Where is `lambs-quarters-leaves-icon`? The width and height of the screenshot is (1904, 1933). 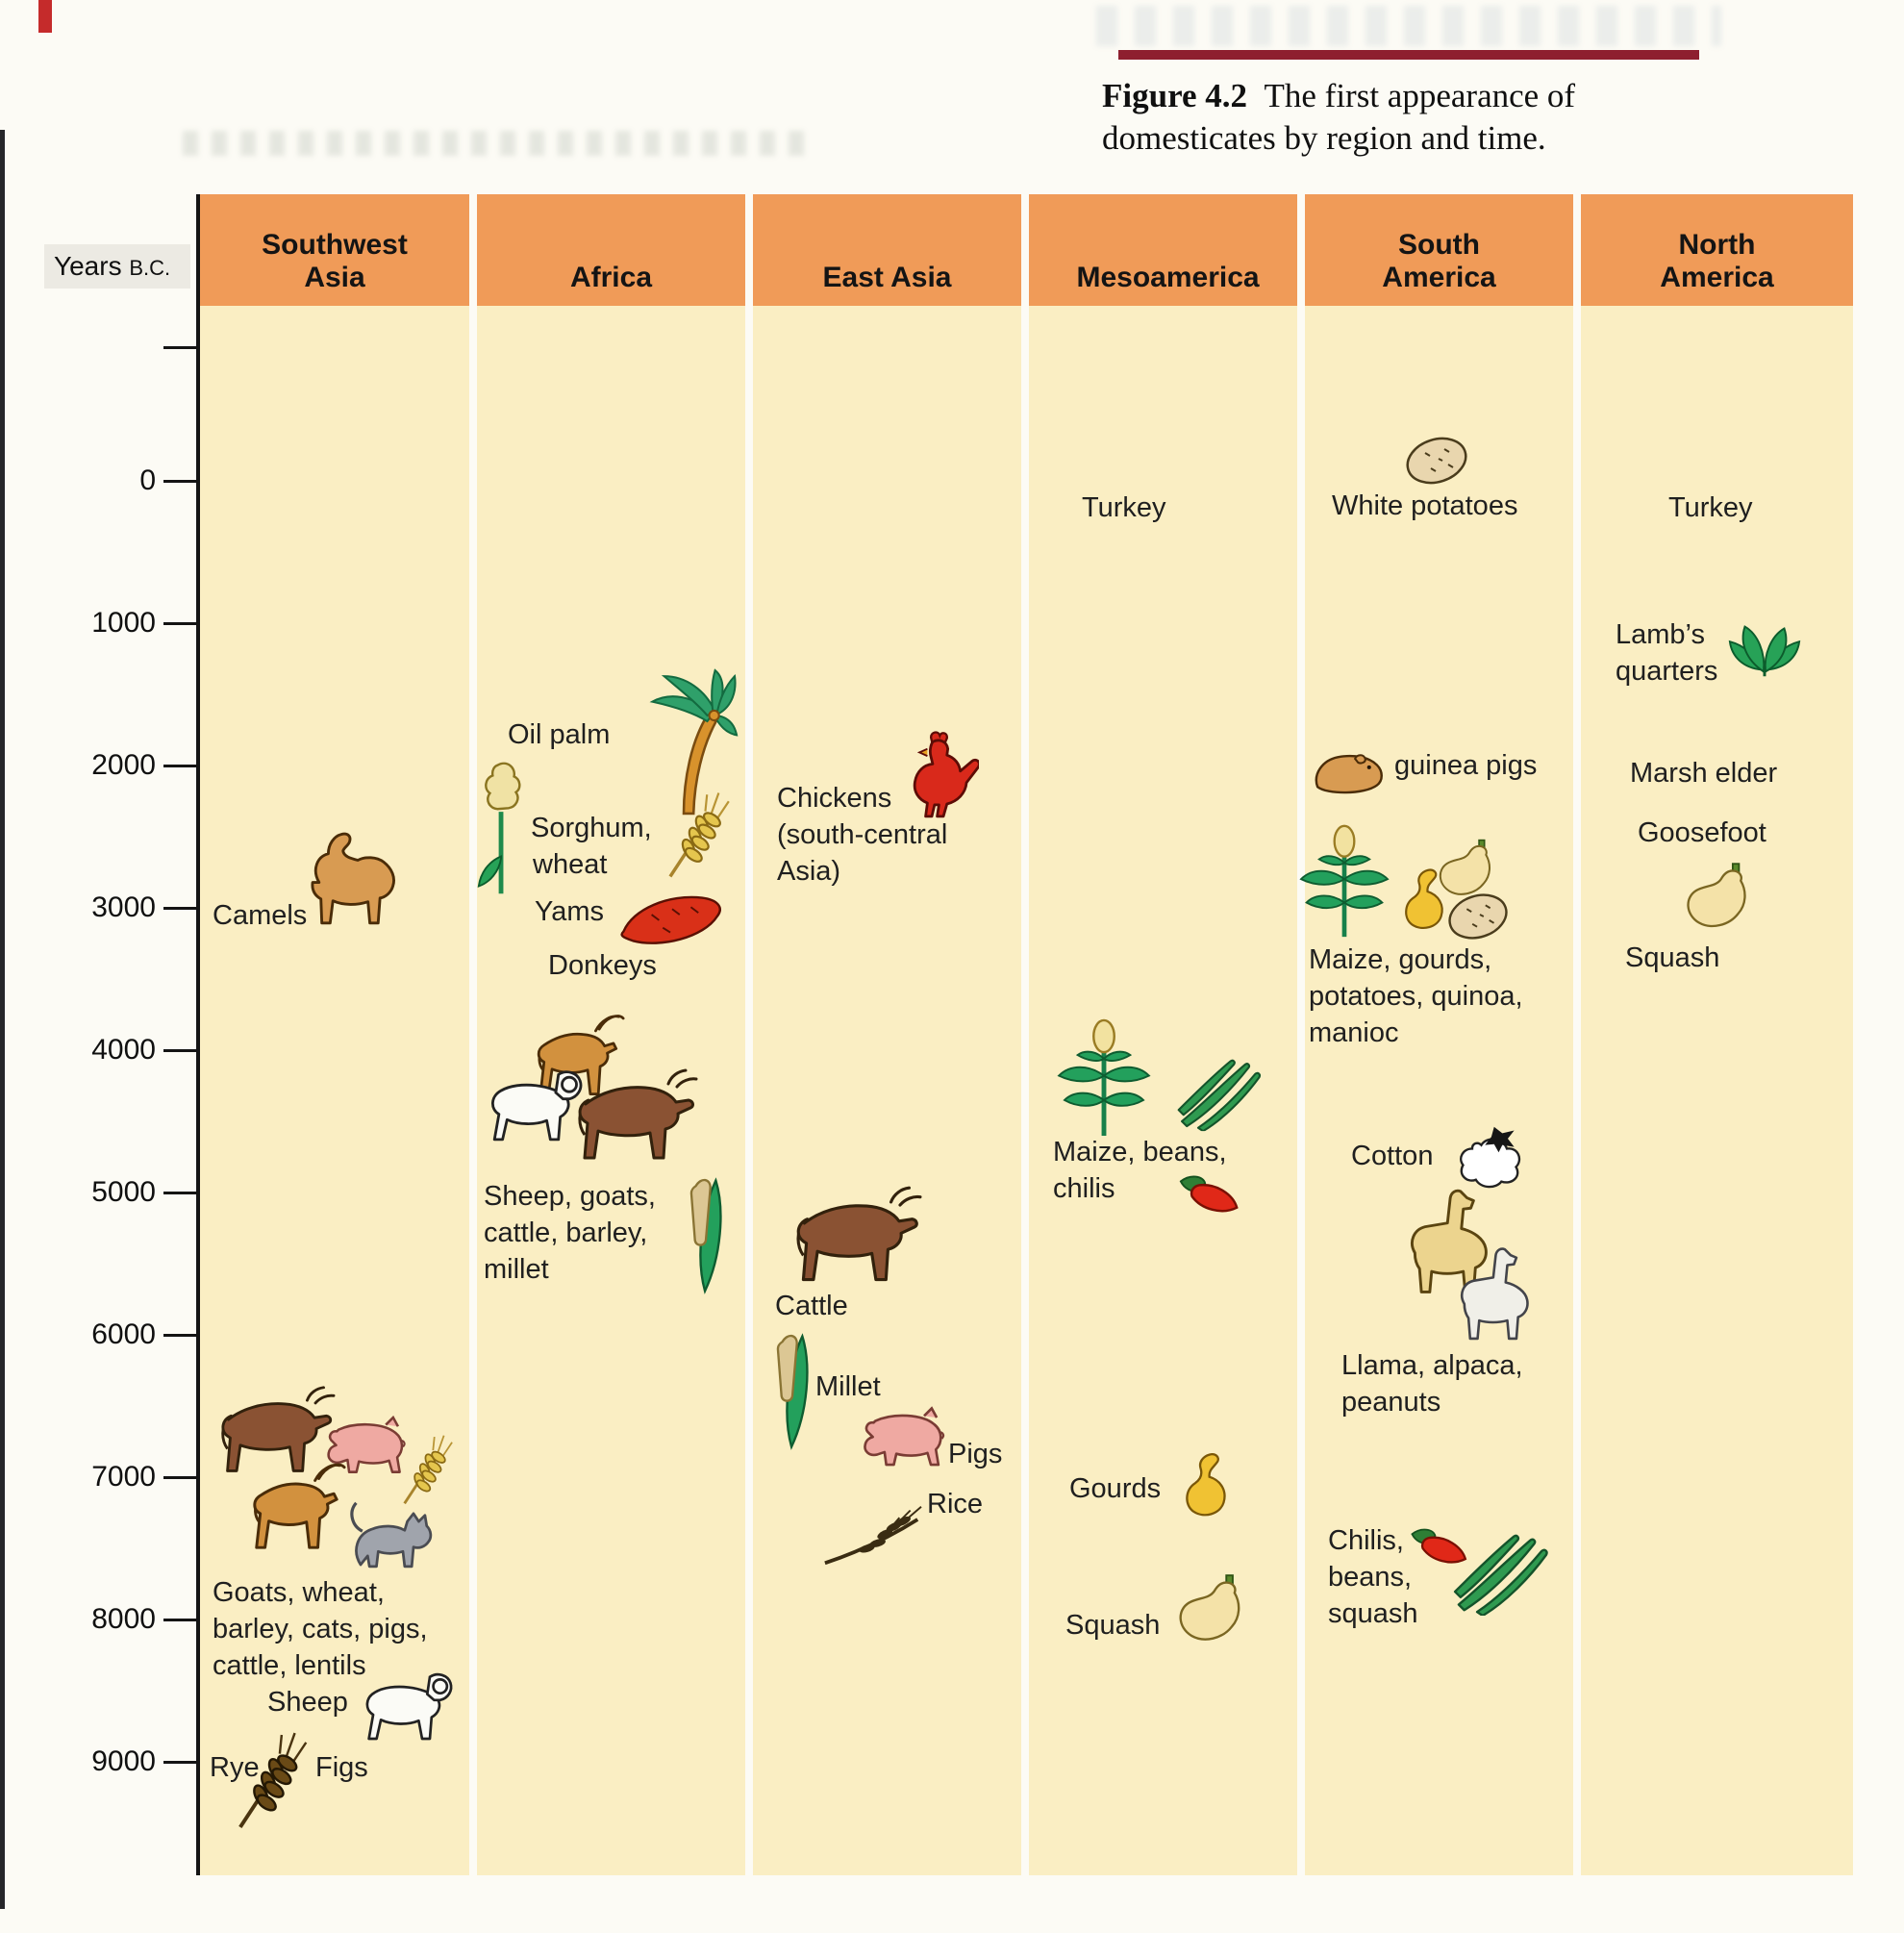
lambs-quarters-leaves-icon is located at coordinates (1764, 648).